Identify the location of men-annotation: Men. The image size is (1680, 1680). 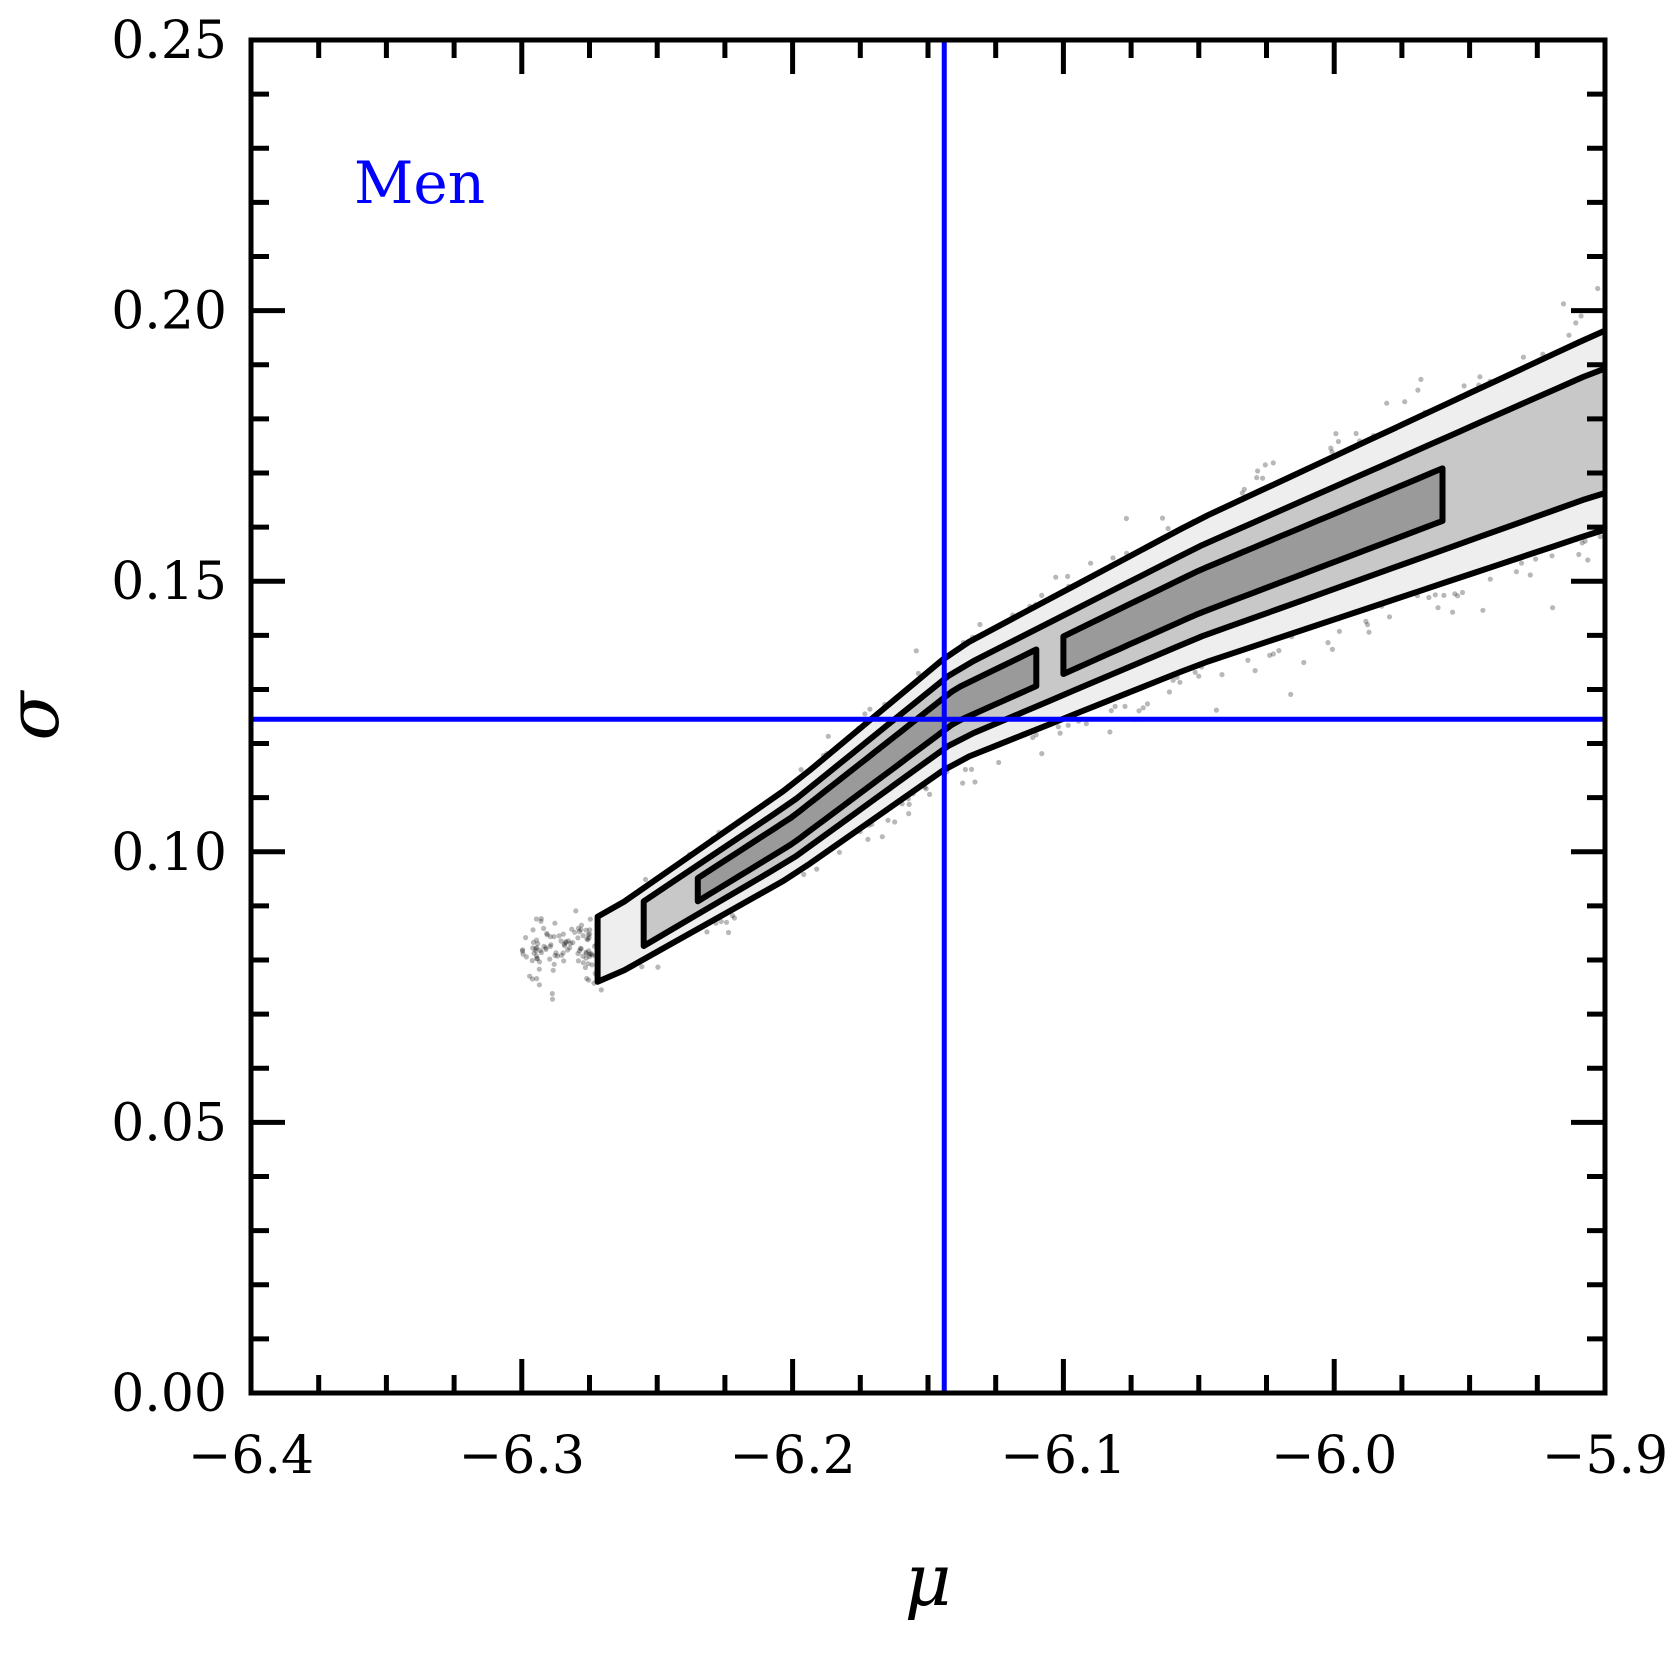
(419, 183).